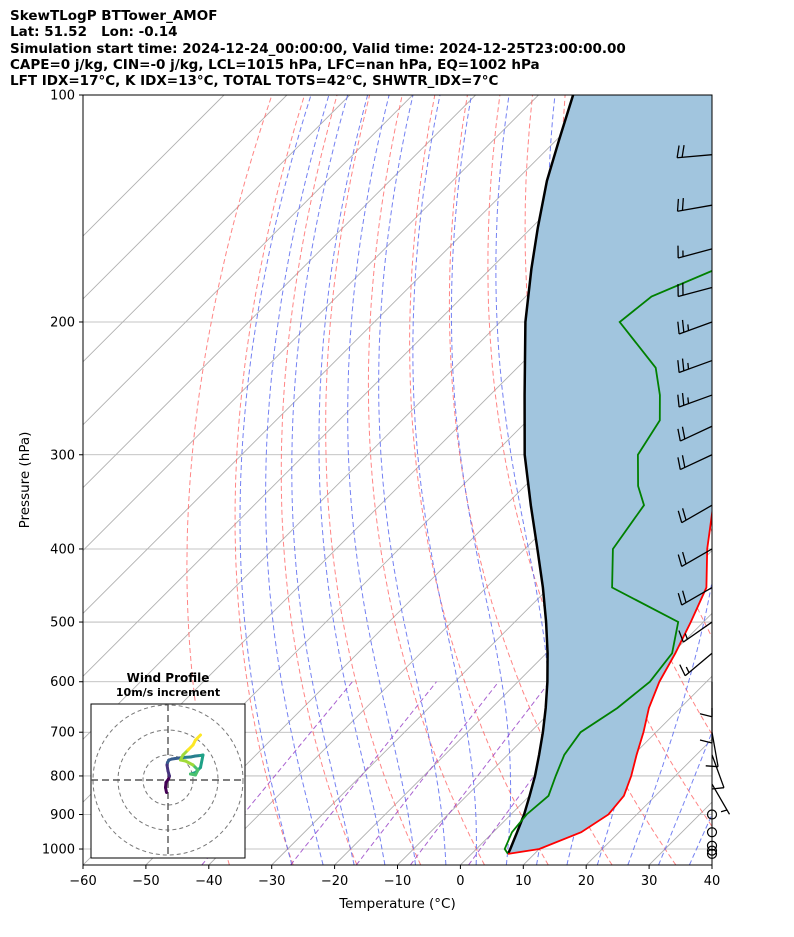  Describe the element at coordinates (168, 781) in the screenshot. I see `wind-profile-inset` at that location.